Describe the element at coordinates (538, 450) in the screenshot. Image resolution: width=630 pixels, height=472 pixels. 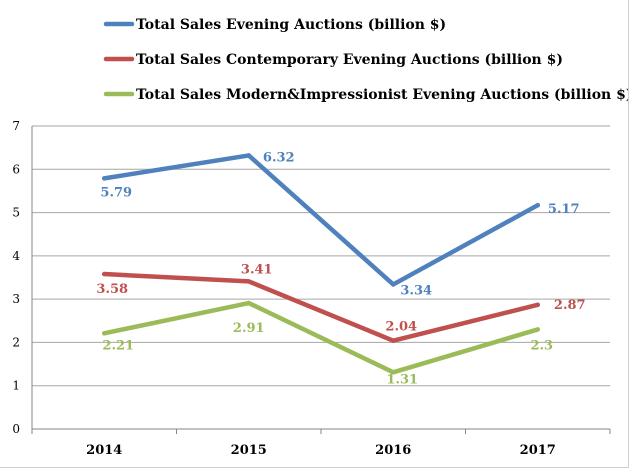
I see `x-tick-label: 2017` at that location.